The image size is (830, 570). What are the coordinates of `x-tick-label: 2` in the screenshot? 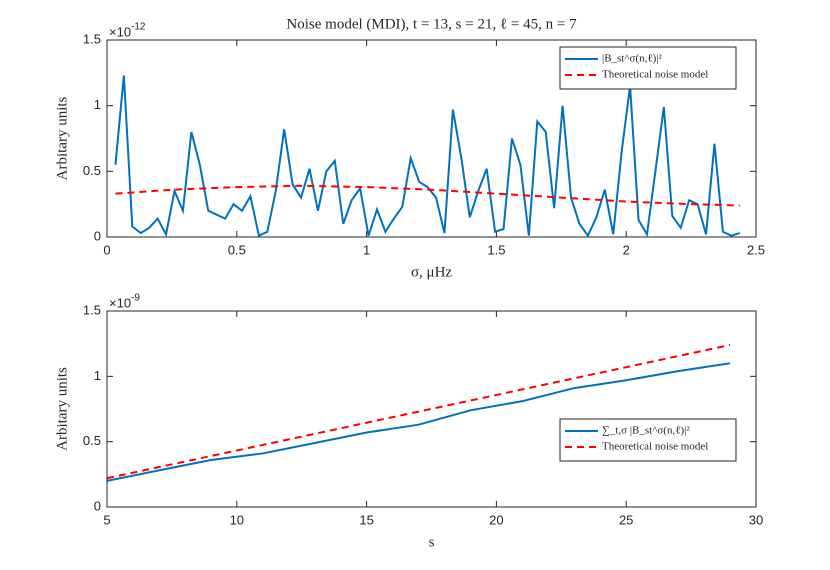 It's located at (626, 249).